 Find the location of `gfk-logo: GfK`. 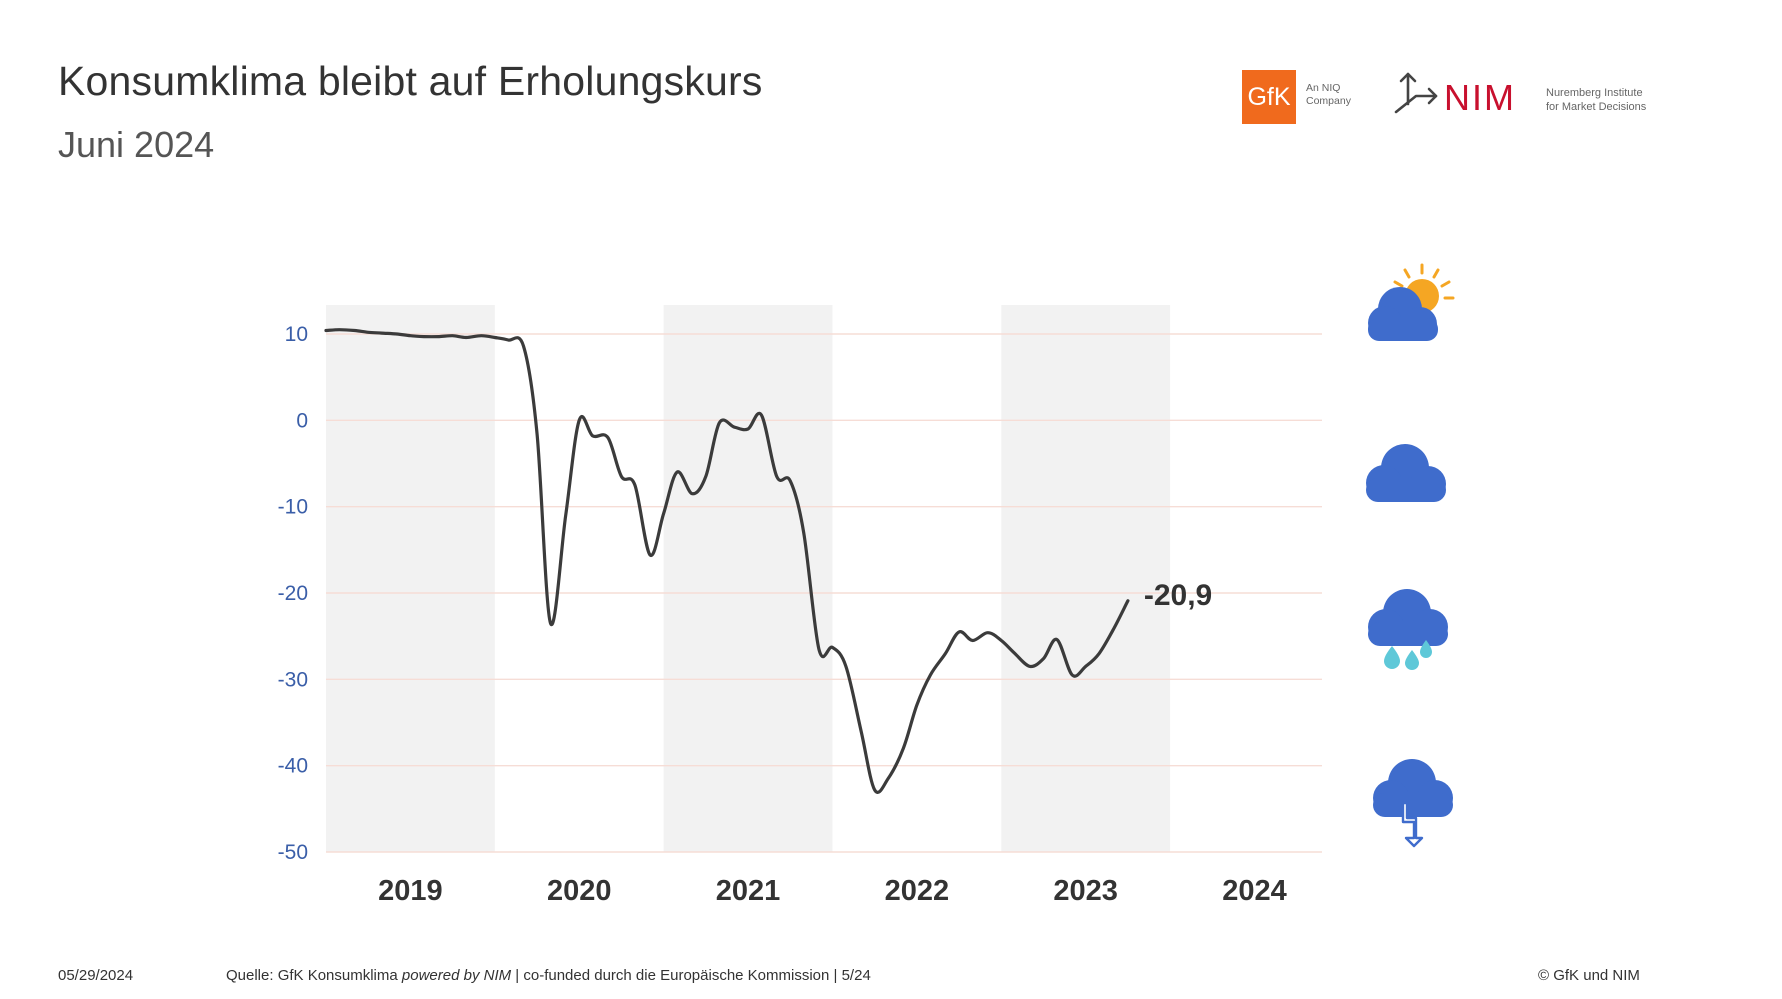

gfk-logo: GfK is located at coordinates (1269, 97).